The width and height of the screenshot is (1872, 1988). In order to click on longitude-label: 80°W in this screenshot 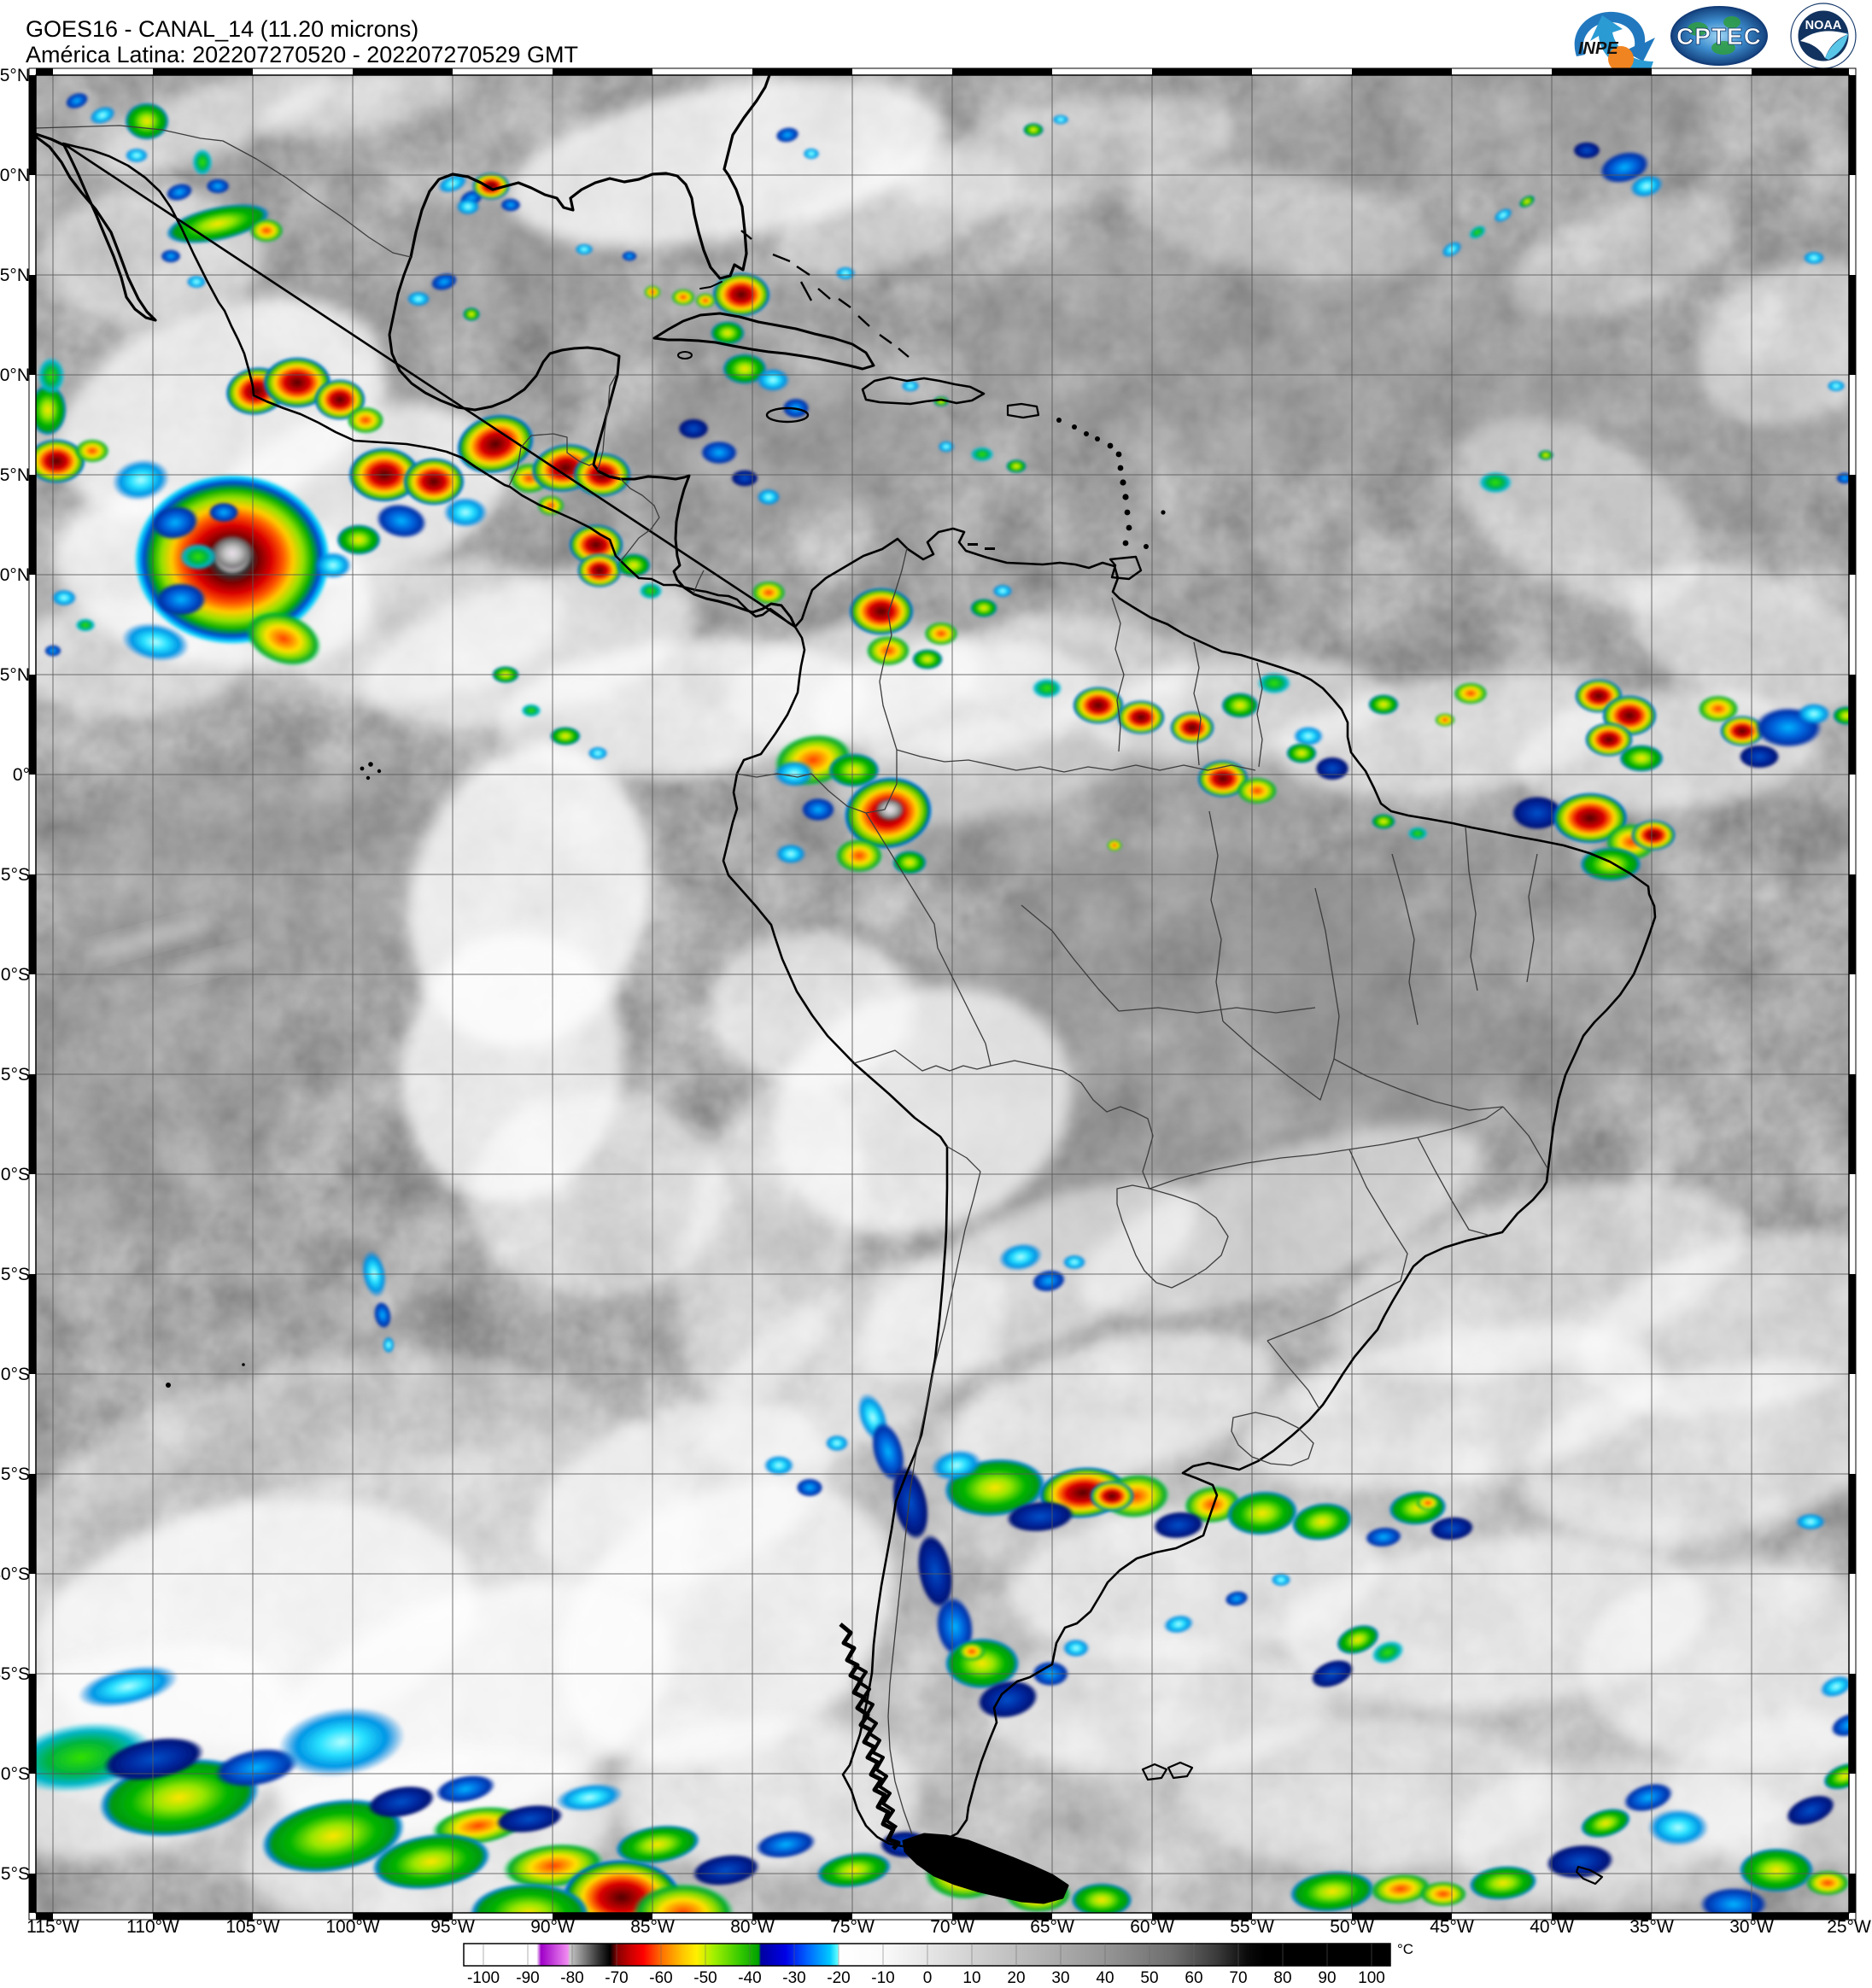, I will do `click(752, 1927)`.